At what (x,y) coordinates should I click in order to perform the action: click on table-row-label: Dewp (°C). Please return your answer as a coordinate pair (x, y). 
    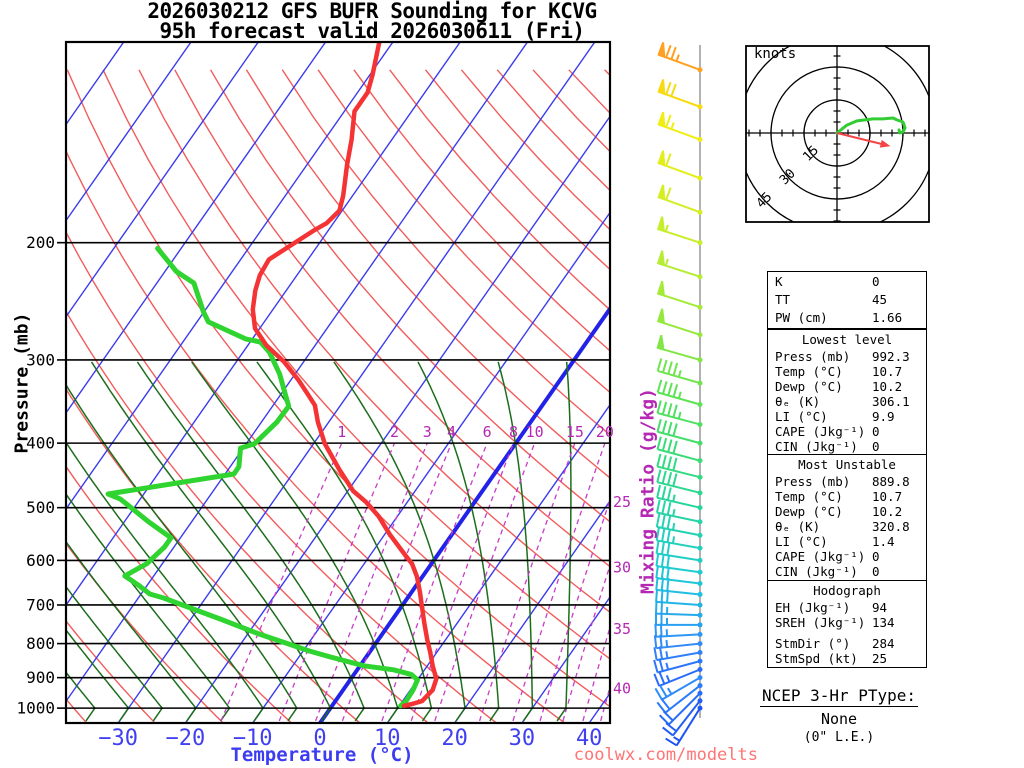
    Looking at the image, I should click on (809, 386).